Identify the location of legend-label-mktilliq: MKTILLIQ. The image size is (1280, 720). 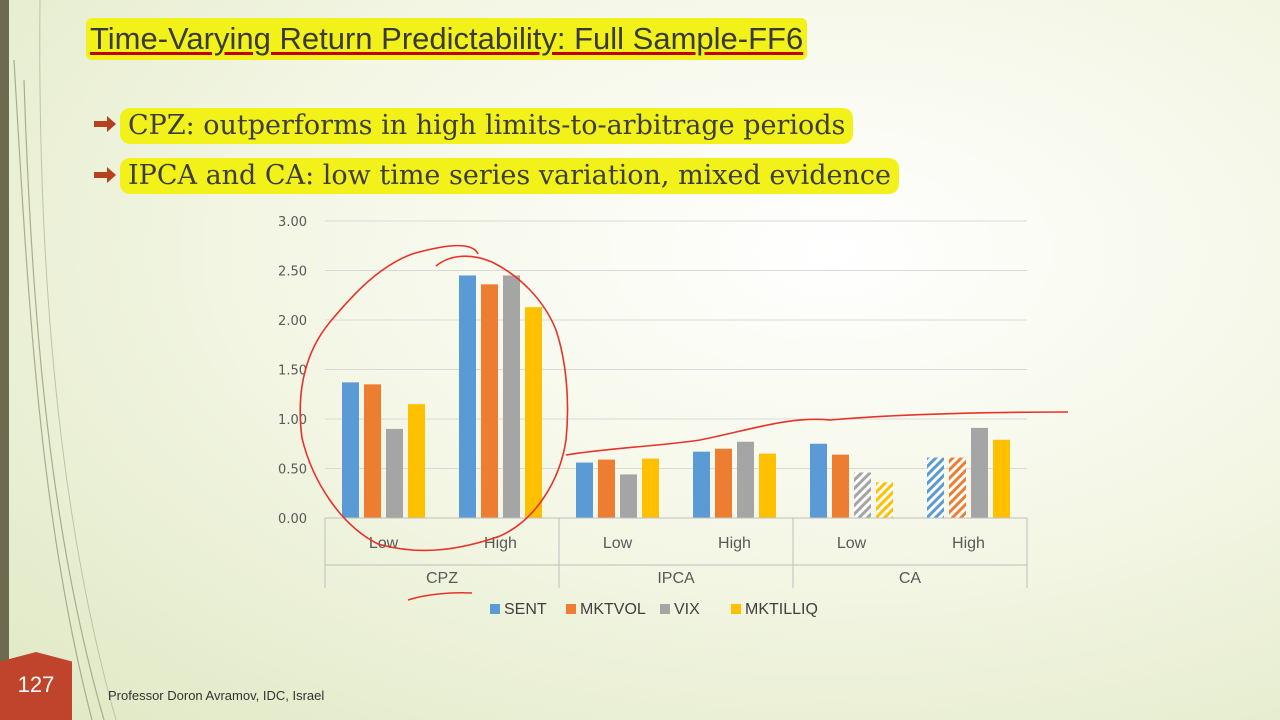
(781, 609).